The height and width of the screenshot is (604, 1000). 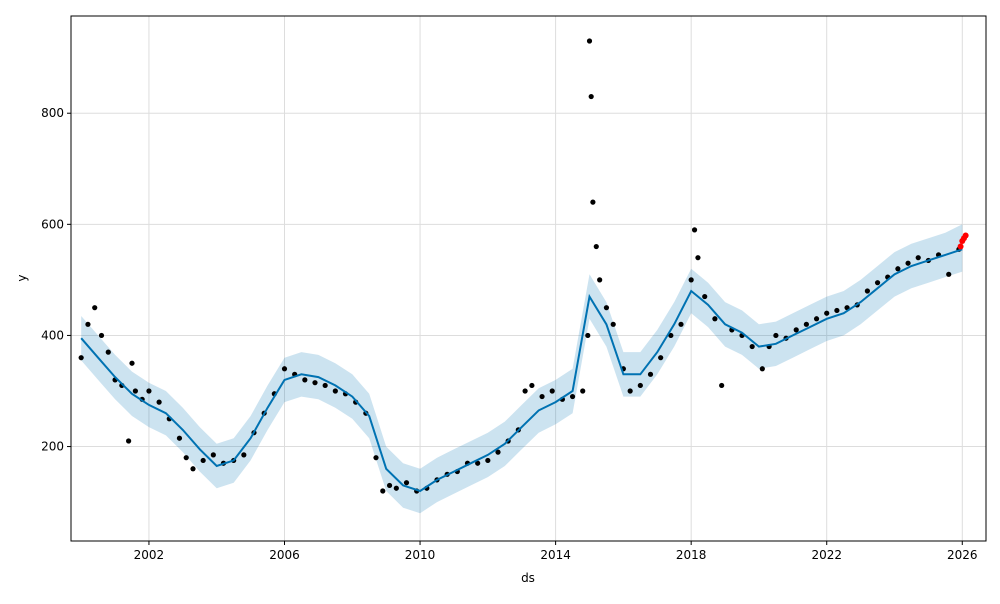 What do you see at coordinates (22, 277) in the screenshot?
I see `y-axis-label: y` at bounding box center [22, 277].